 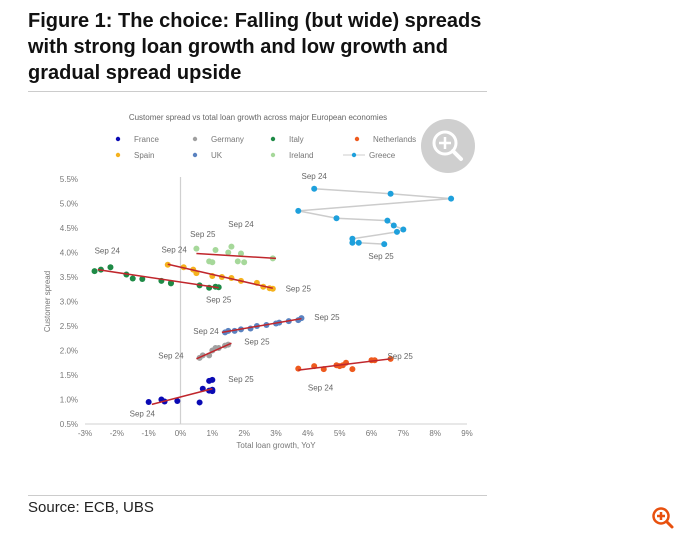 I want to click on y-tick-label: 4.0%, so click(x=69, y=253).